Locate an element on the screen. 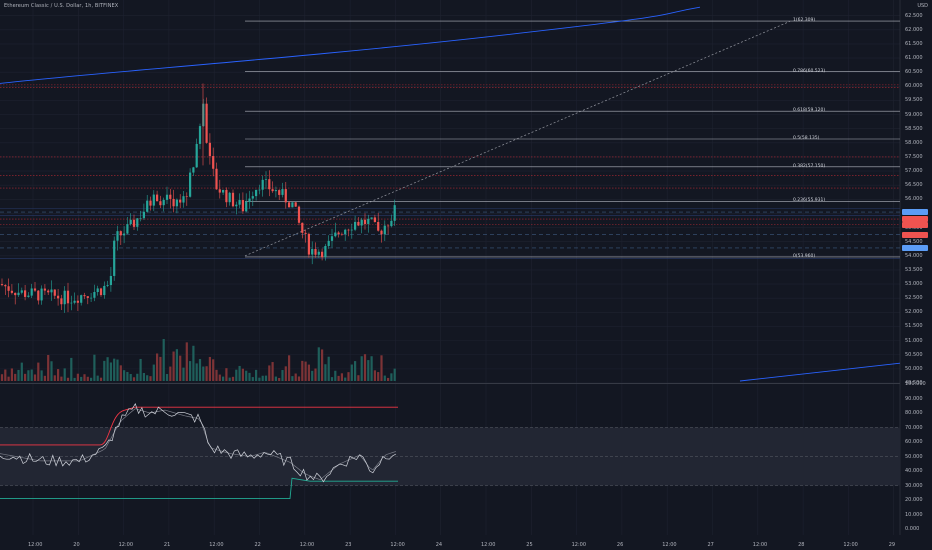 The image size is (932, 550). currency-unit: USD is located at coordinates (922, 6).